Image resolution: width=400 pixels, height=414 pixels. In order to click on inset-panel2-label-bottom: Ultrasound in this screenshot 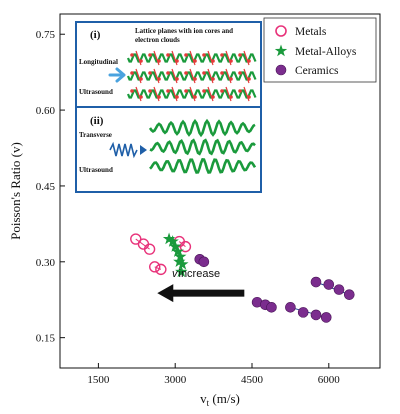, I will do `click(96, 170)`.